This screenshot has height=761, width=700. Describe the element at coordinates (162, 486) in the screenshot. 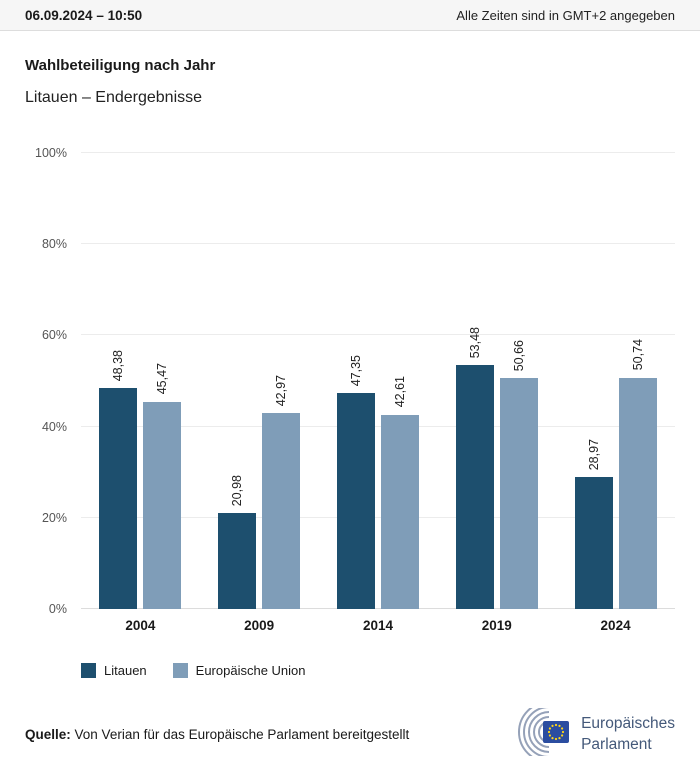

I see `bar: 45,47` at that location.